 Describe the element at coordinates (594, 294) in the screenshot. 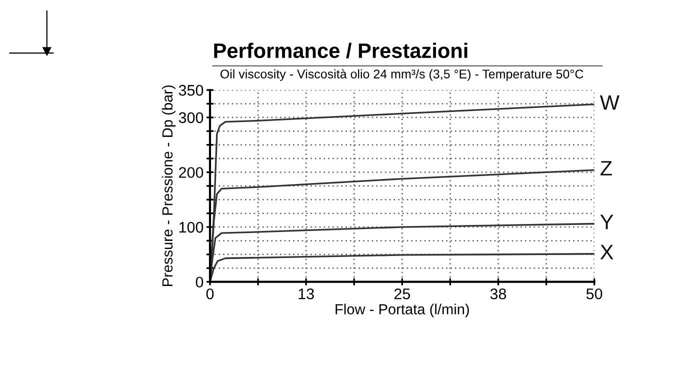

I see `x-tick-label: 50` at that location.